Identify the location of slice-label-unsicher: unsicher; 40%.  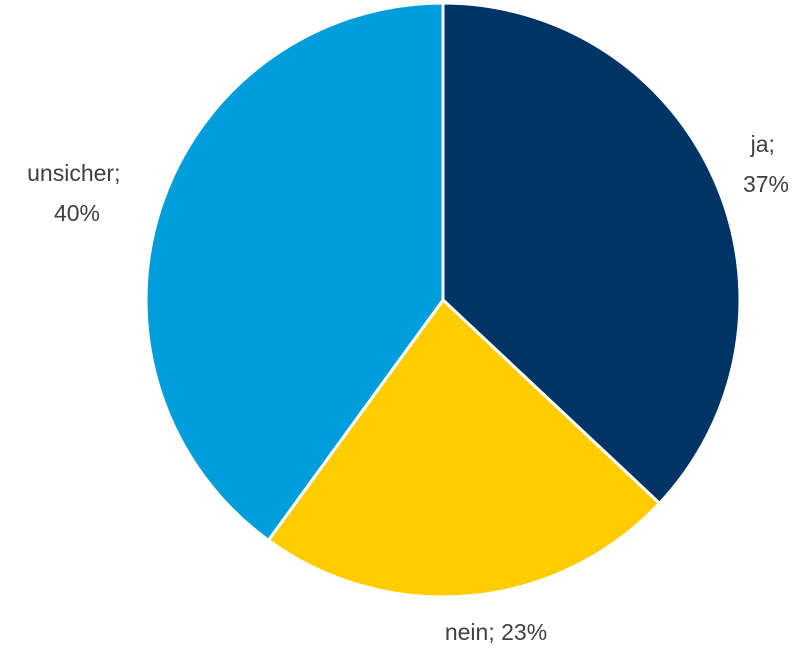
(77, 193).